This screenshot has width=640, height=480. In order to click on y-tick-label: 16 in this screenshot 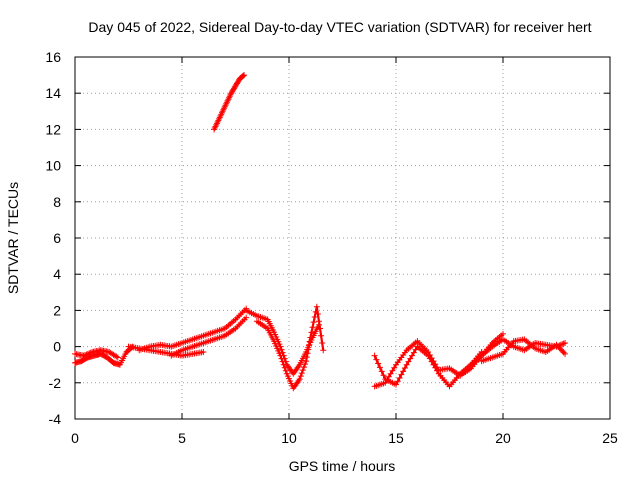, I will do `click(53, 57)`.